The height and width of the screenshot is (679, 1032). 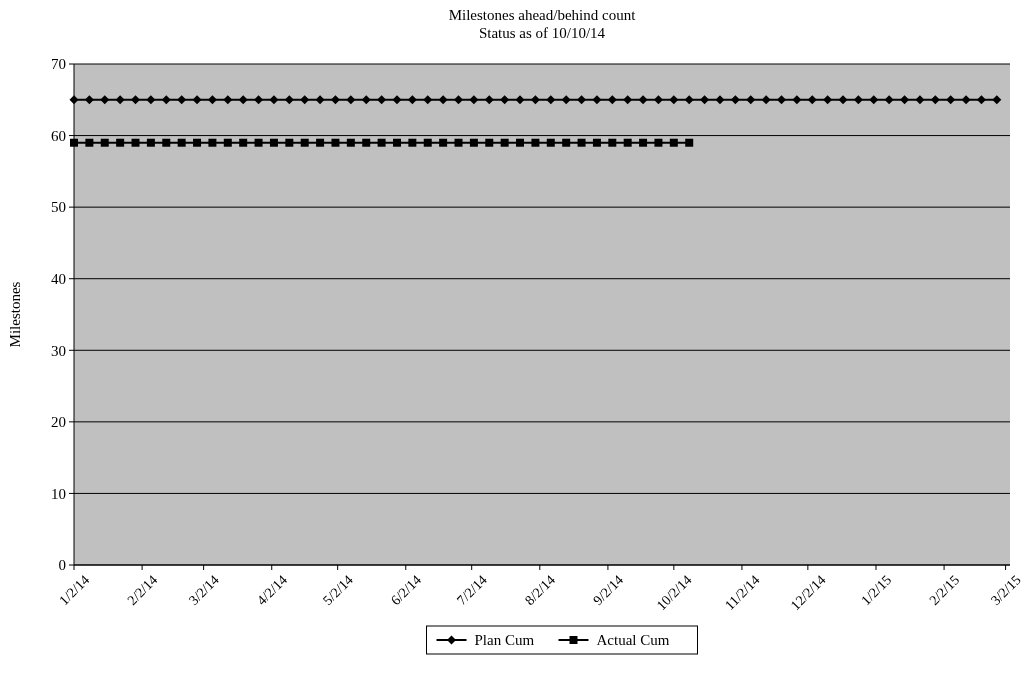 What do you see at coordinates (542, 33) in the screenshot?
I see `chart-subtitle: Status as of 10/10/14` at bounding box center [542, 33].